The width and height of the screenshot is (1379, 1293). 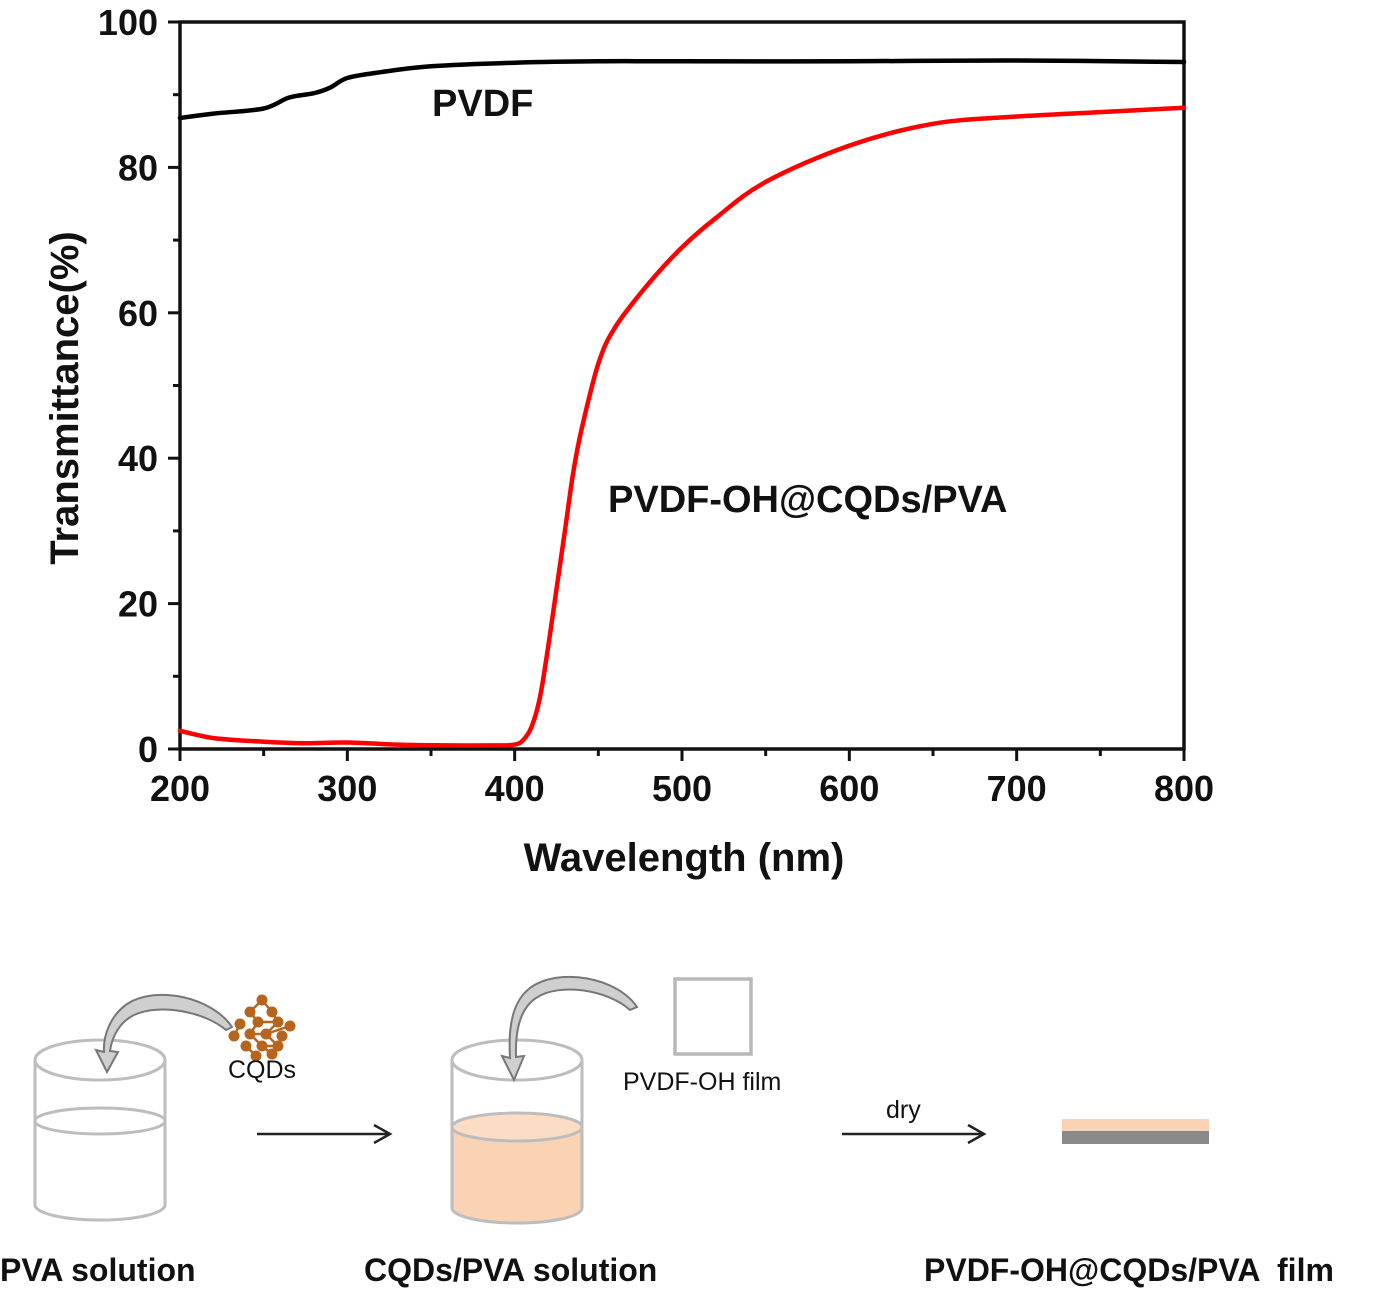 I want to click on series-label-composite: PVDF-OH@CQDs/PVA, so click(x=808, y=500).